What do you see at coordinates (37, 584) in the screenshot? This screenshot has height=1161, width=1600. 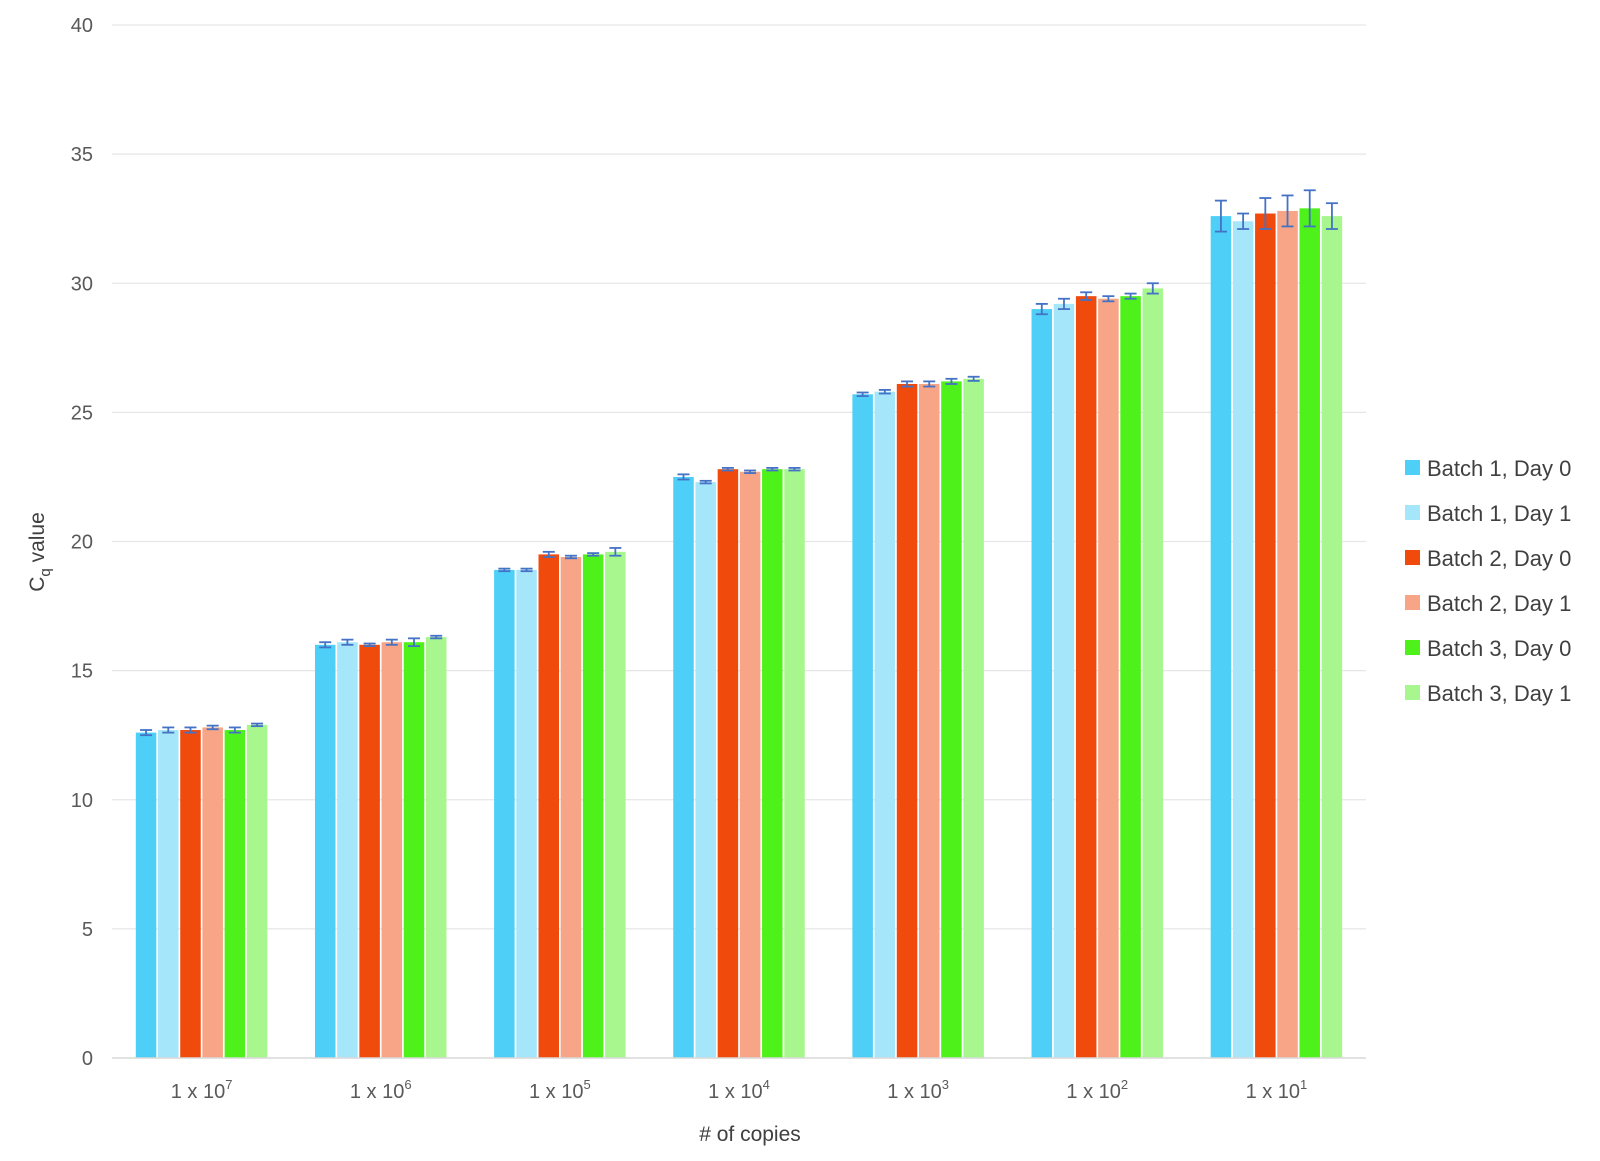 I see `y-axis-title-main: C` at bounding box center [37, 584].